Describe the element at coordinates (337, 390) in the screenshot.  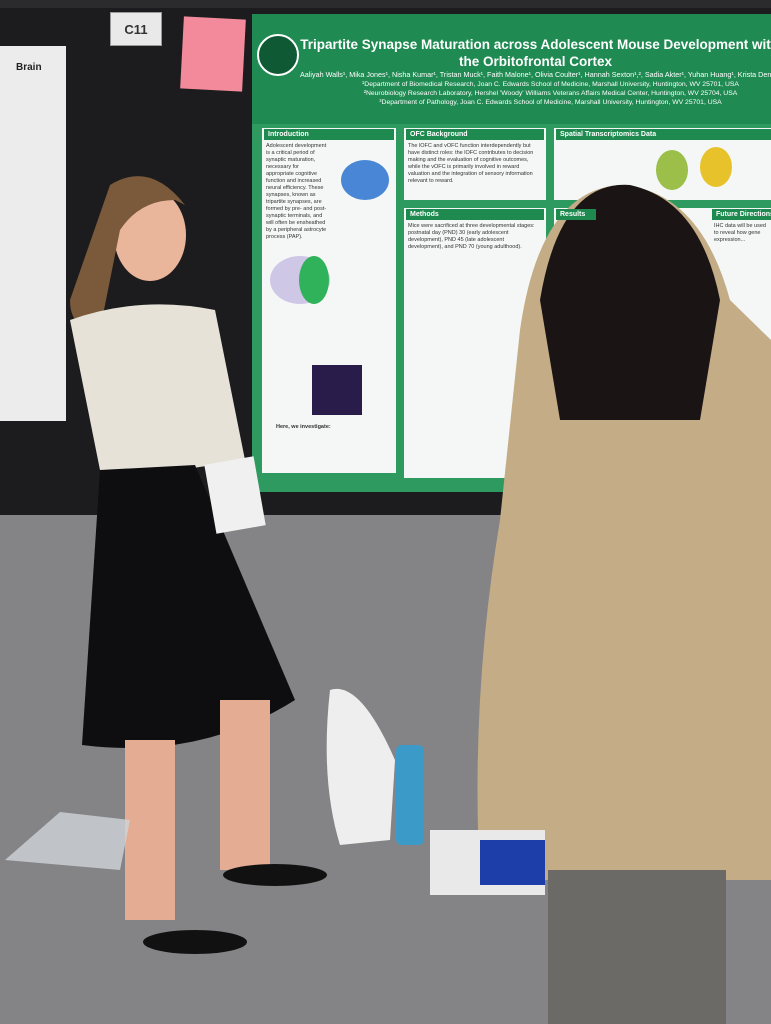
I see `figure-micro` at that location.